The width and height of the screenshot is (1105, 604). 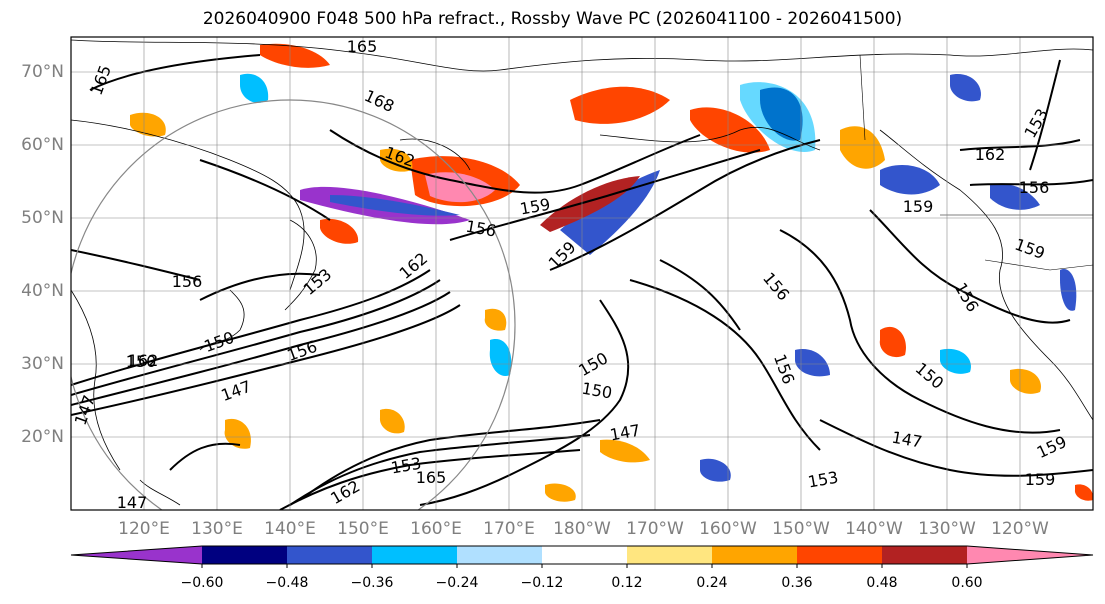 What do you see at coordinates (542, 583) in the screenshot?
I see `colorbar-tick-label: −0.12` at bounding box center [542, 583].